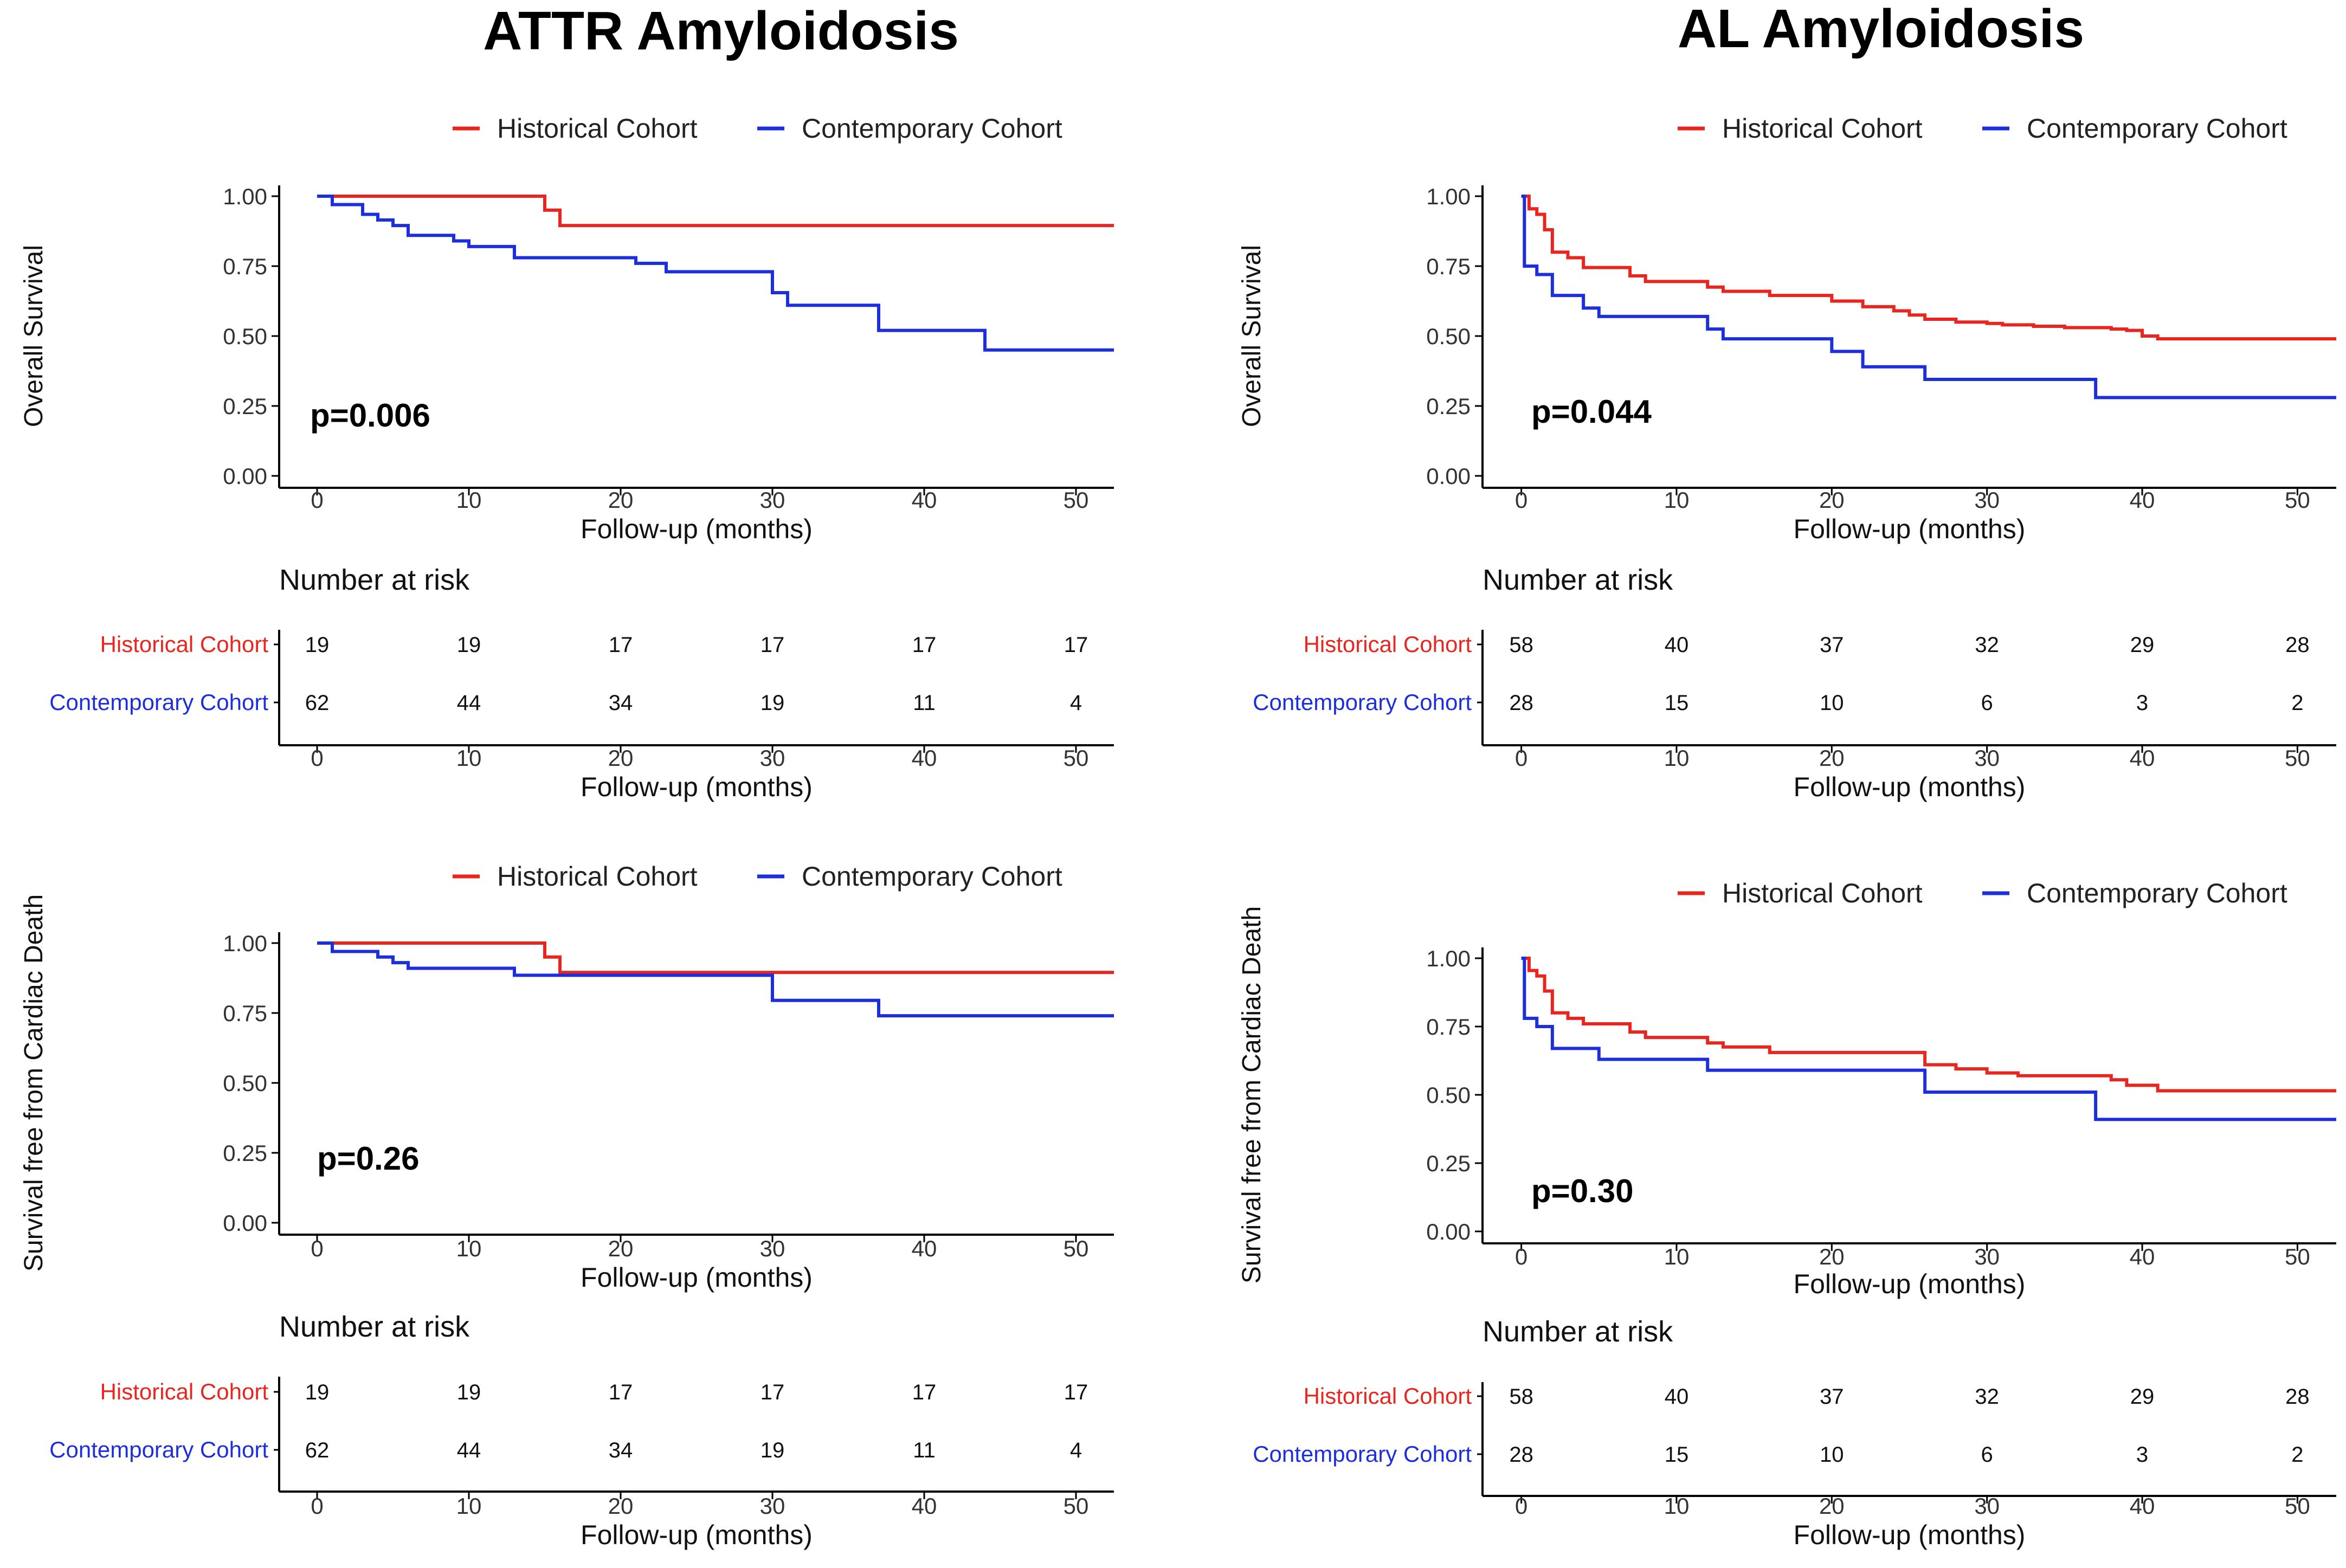 The height and width of the screenshot is (1568, 2346). What do you see at coordinates (924, 645) in the screenshot?
I see `attr-os-risk-value-0-4: 17` at bounding box center [924, 645].